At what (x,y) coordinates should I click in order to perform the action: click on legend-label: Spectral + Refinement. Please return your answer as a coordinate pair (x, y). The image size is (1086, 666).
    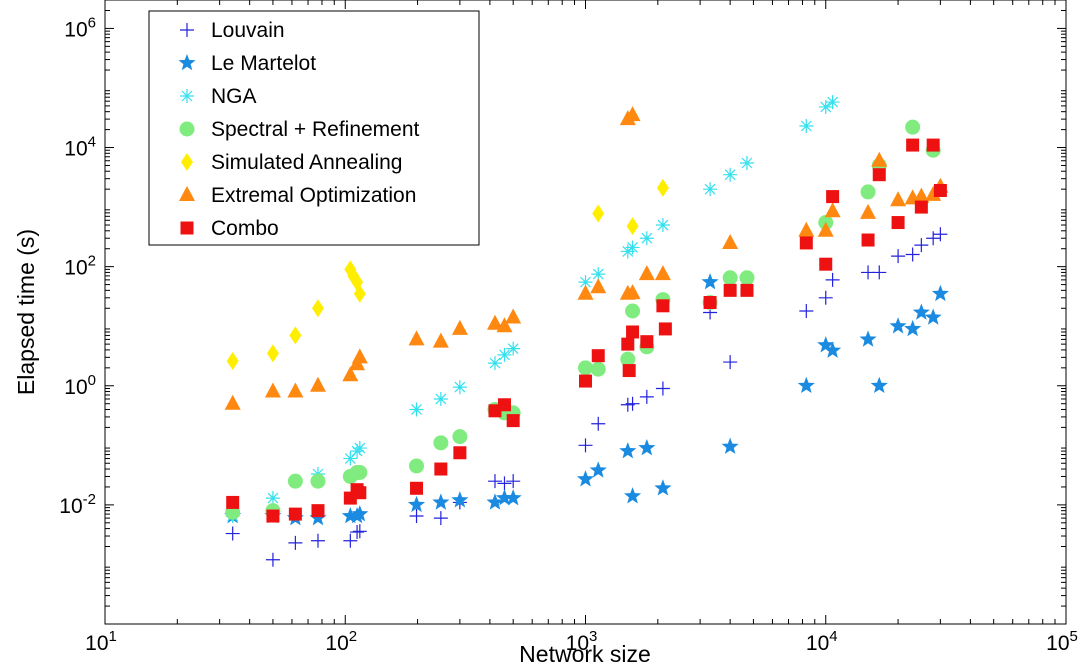
    Looking at the image, I should click on (315, 129).